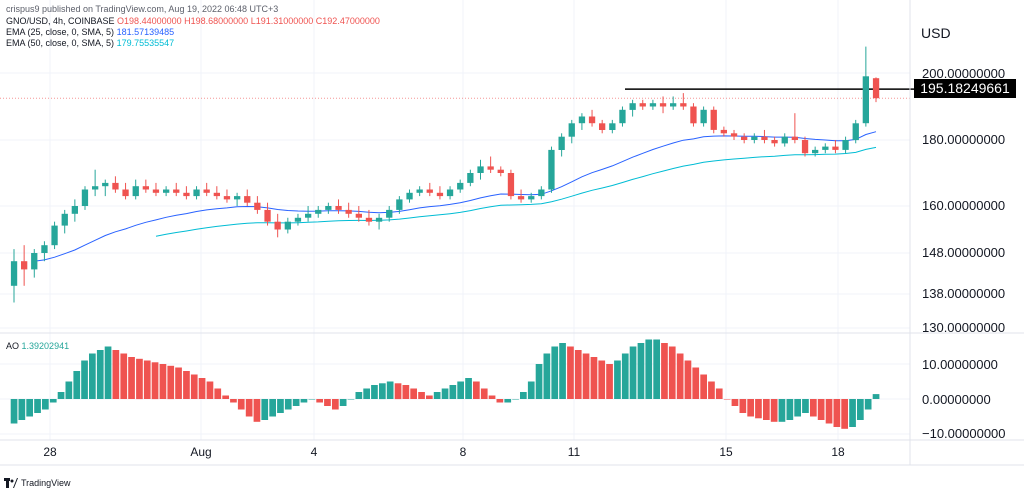 This screenshot has width=1024, height=495. Describe the element at coordinates (46, 483) in the screenshot. I see `tradingview-brand: TradingView` at that location.